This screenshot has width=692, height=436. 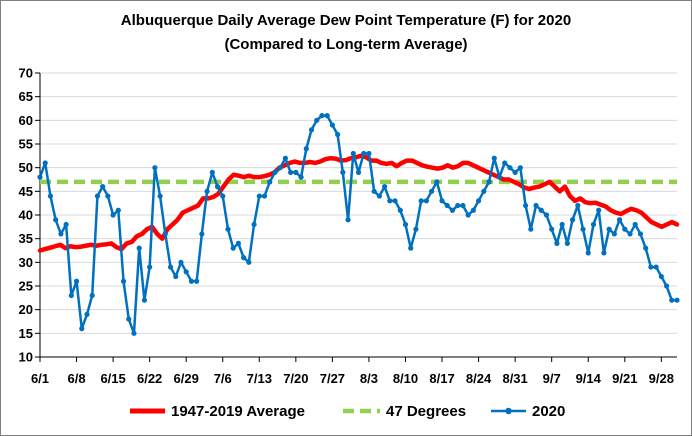 I want to click on y-tick-label: 60, so click(x=26, y=120).